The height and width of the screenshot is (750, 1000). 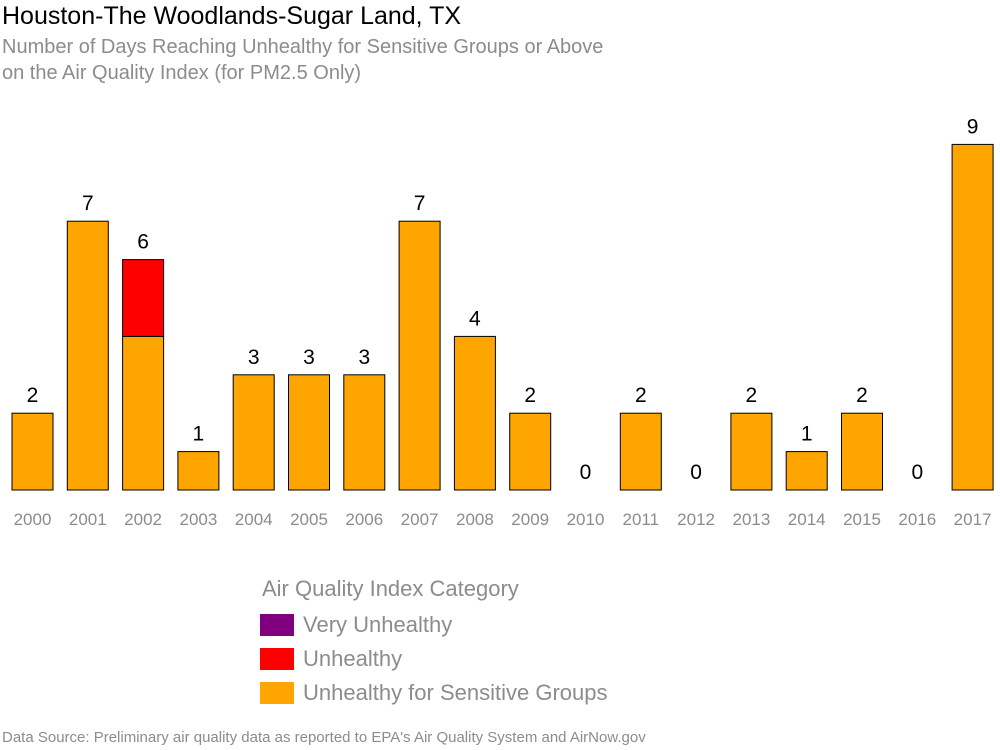 I want to click on bar-2008-unhealthy-for-sensitive-groups, so click(x=474, y=413).